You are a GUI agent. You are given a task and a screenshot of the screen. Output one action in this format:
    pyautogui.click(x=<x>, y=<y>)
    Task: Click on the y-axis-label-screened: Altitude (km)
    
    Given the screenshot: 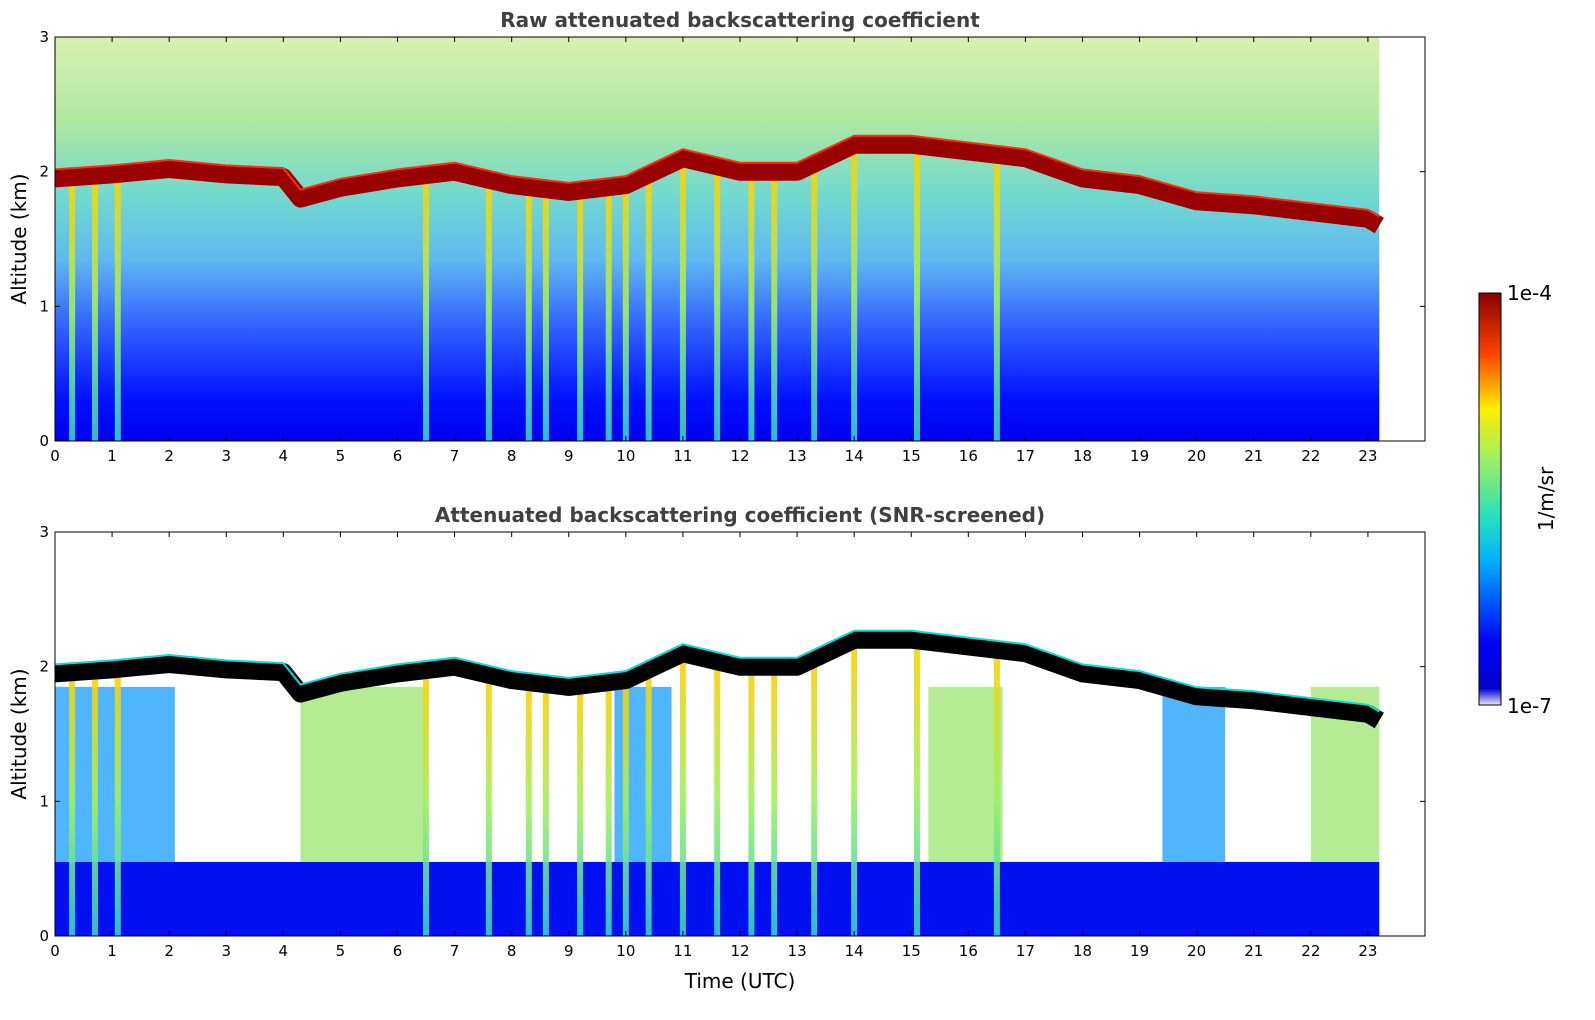 What is the action you would take?
    pyautogui.click(x=19, y=733)
    